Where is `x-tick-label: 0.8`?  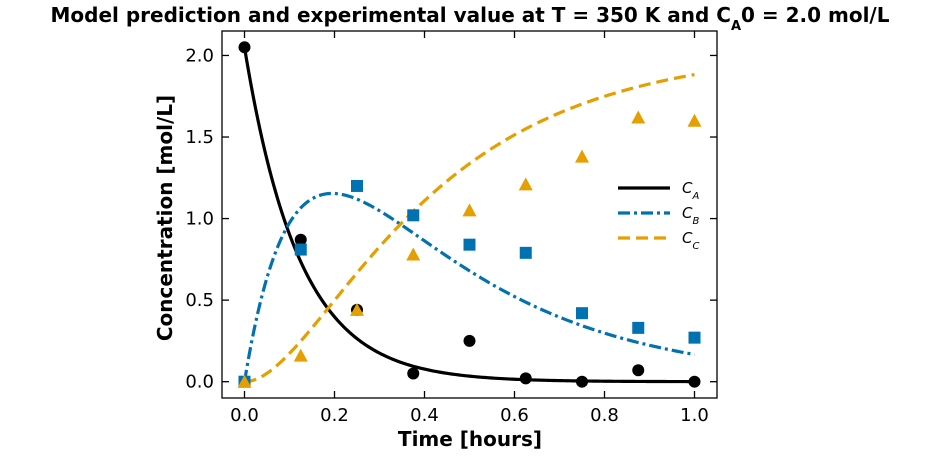 x-tick-label: 0.8 is located at coordinates (604, 415).